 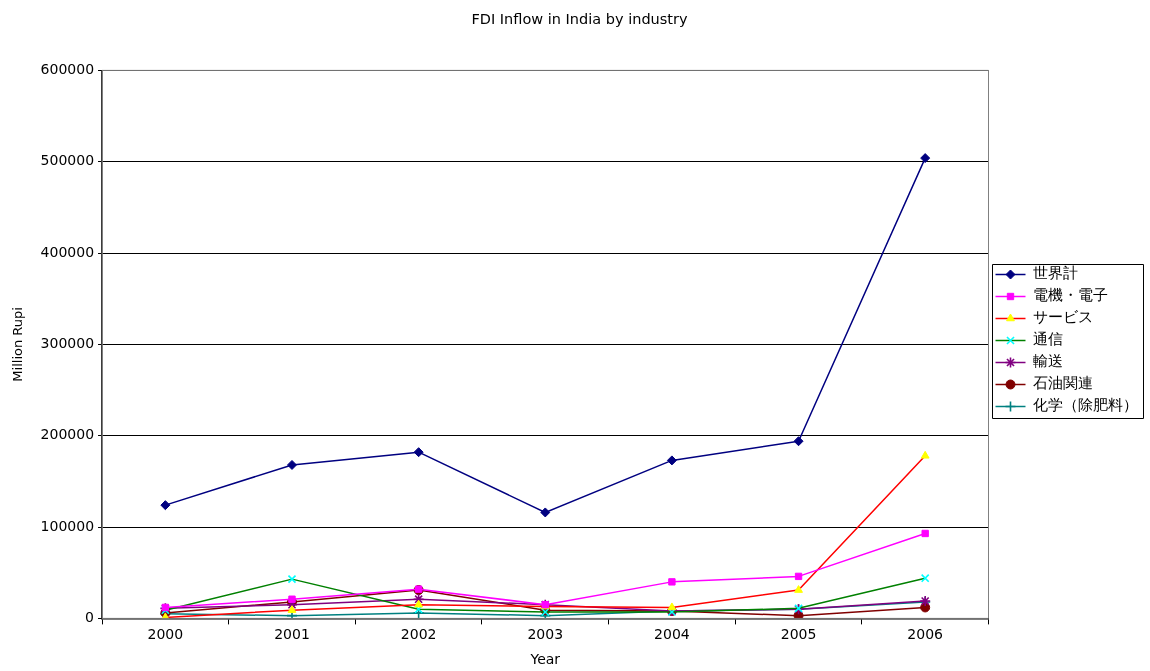 What do you see at coordinates (18, 344) in the screenshot?
I see `y-axis-title: Million Rupi` at bounding box center [18, 344].